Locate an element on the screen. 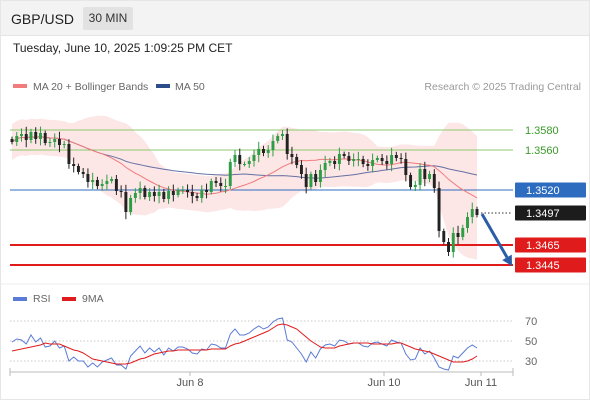 The image size is (590, 400). rsi-tick-70: 70 is located at coordinates (531, 322).